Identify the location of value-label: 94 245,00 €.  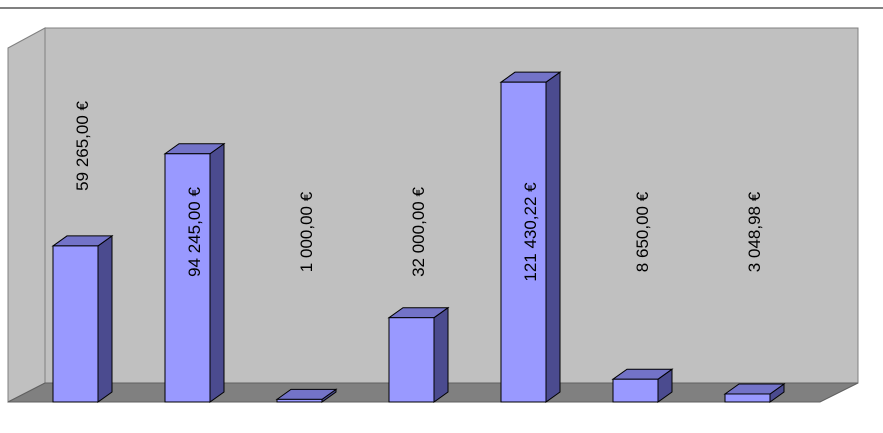
(194, 232).